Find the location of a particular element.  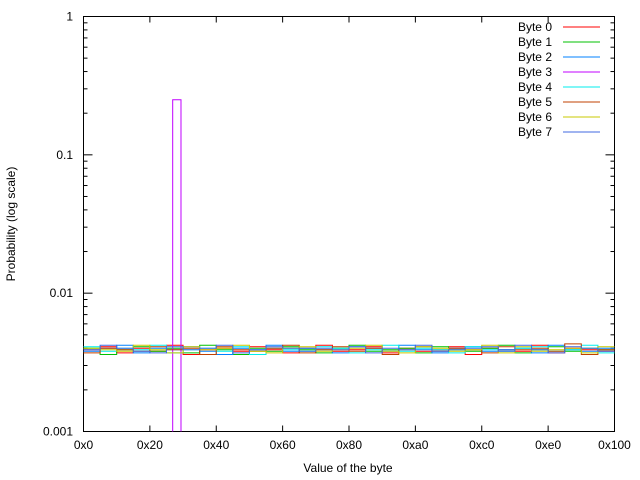

x-tick-label: 0x0 is located at coordinates (84, 445).